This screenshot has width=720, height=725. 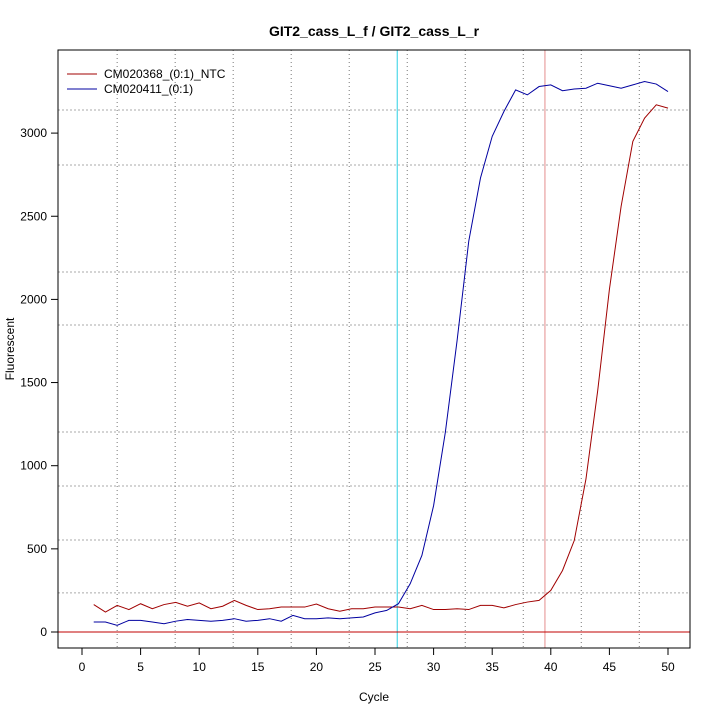 What do you see at coordinates (140, 667) in the screenshot?
I see `x-tick-label: 5` at bounding box center [140, 667].